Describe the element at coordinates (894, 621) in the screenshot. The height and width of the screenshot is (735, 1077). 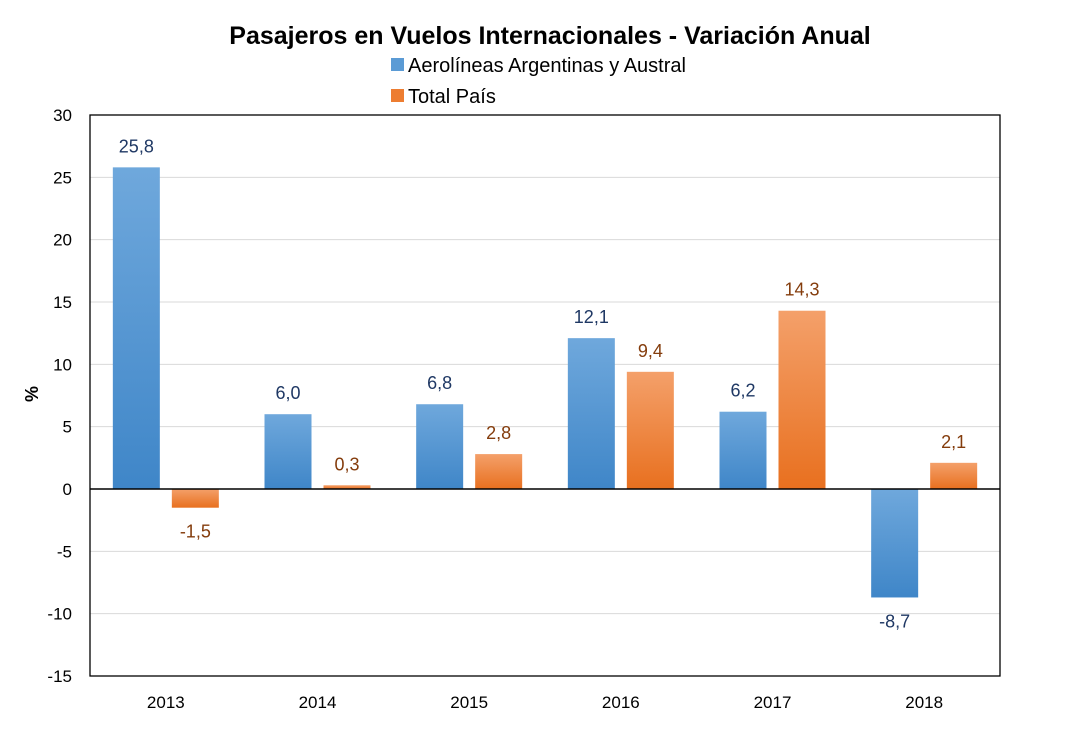
I see `data-label-aerolineas-2018: -8,7` at that location.